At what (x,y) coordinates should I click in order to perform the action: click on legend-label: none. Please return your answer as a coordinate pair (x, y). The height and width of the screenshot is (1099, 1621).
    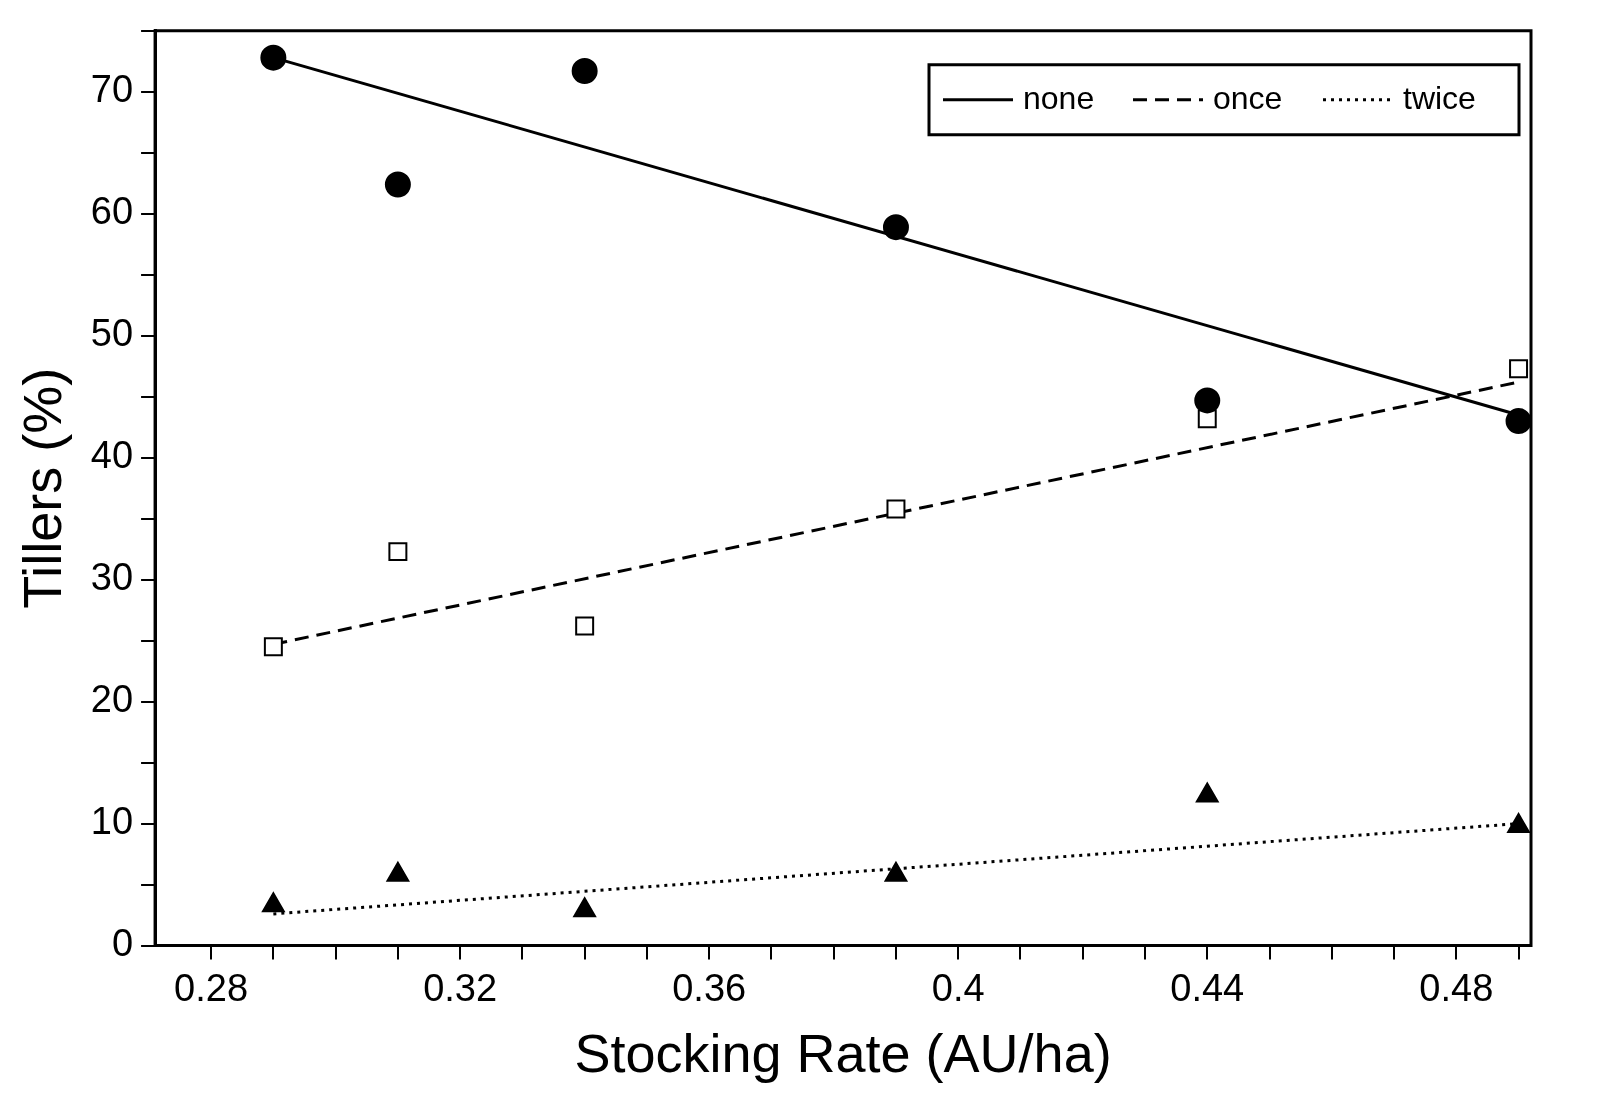
    Looking at the image, I should click on (1059, 97).